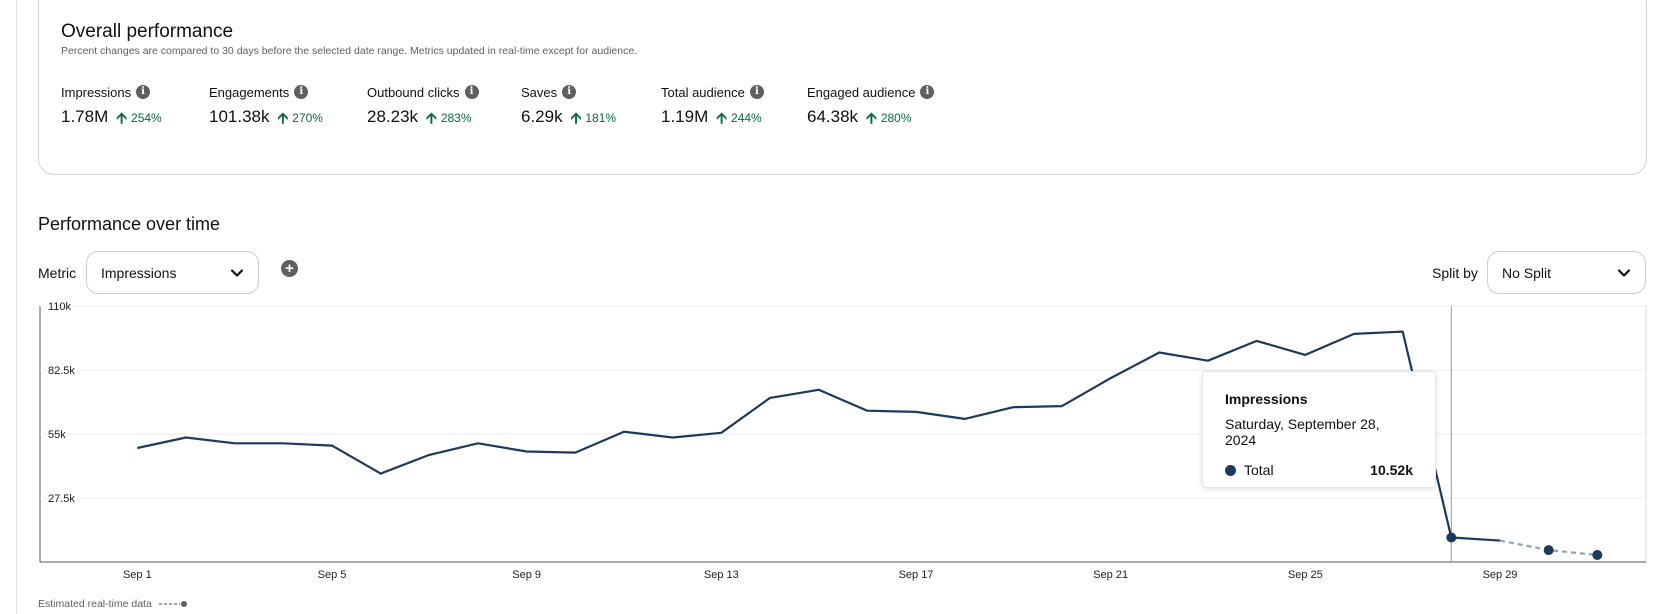 Image resolution: width=1672 pixels, height=614 pixels. Describe the element at coordinates (16, 307) in the screenshot. I see `left-divider` at that location.